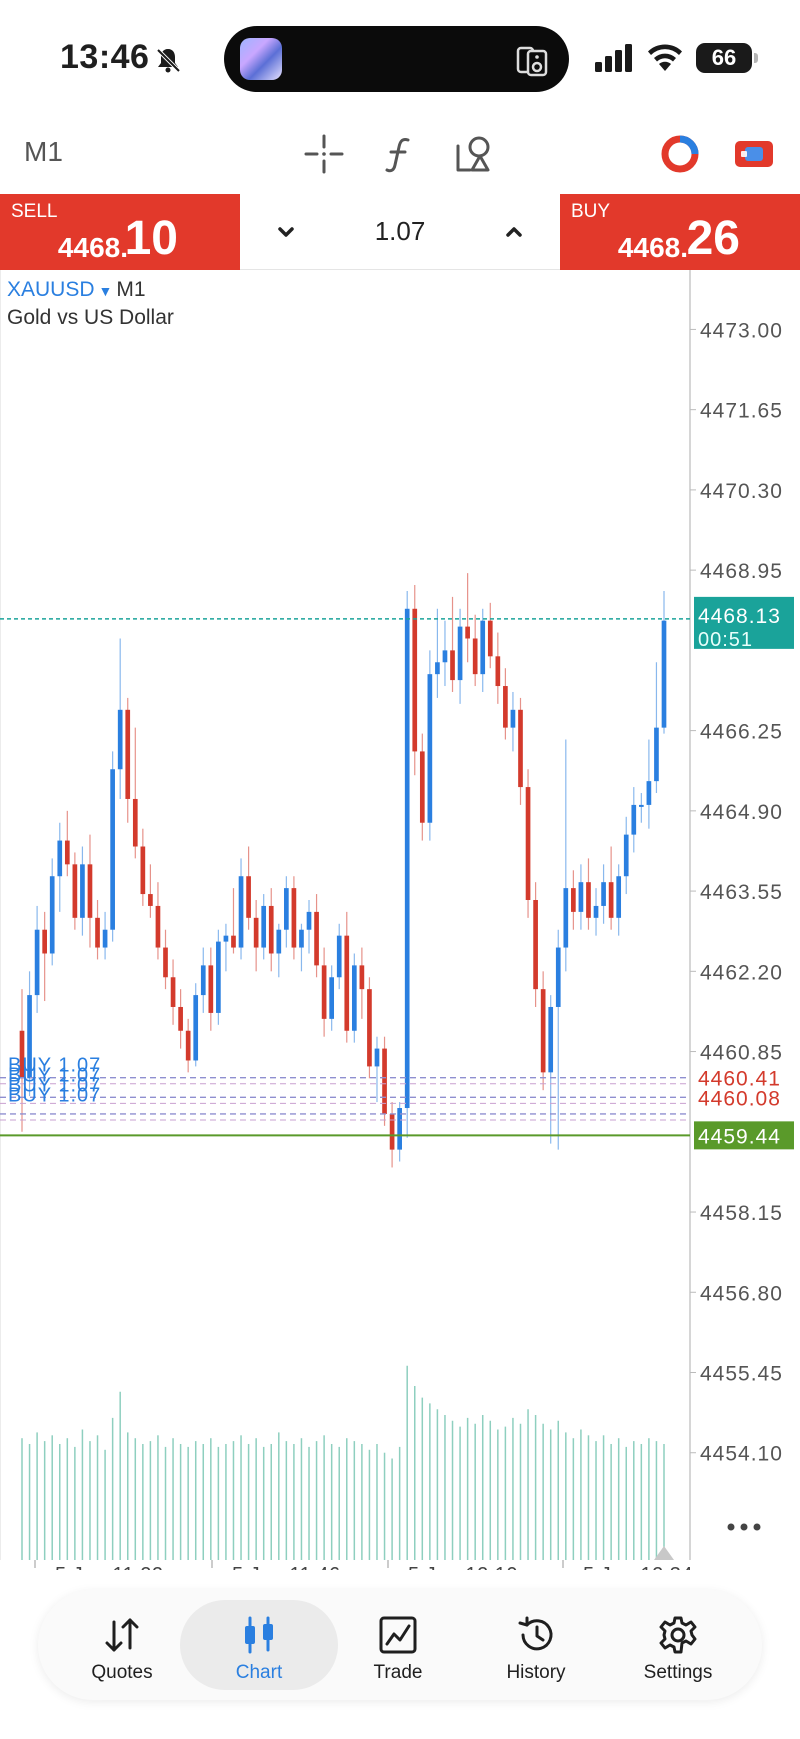 The width and height of the screenshot is (800, 1739). I want to click on crosshair-icon, so click(324, 154).